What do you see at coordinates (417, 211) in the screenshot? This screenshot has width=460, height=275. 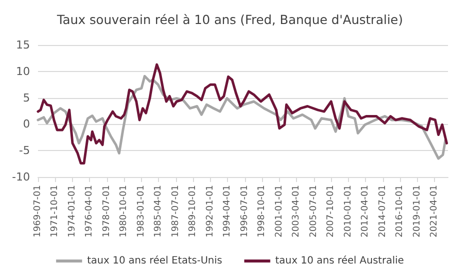 I see `x-tick-label: 2019-01-01` at bounding box center [417, 211].